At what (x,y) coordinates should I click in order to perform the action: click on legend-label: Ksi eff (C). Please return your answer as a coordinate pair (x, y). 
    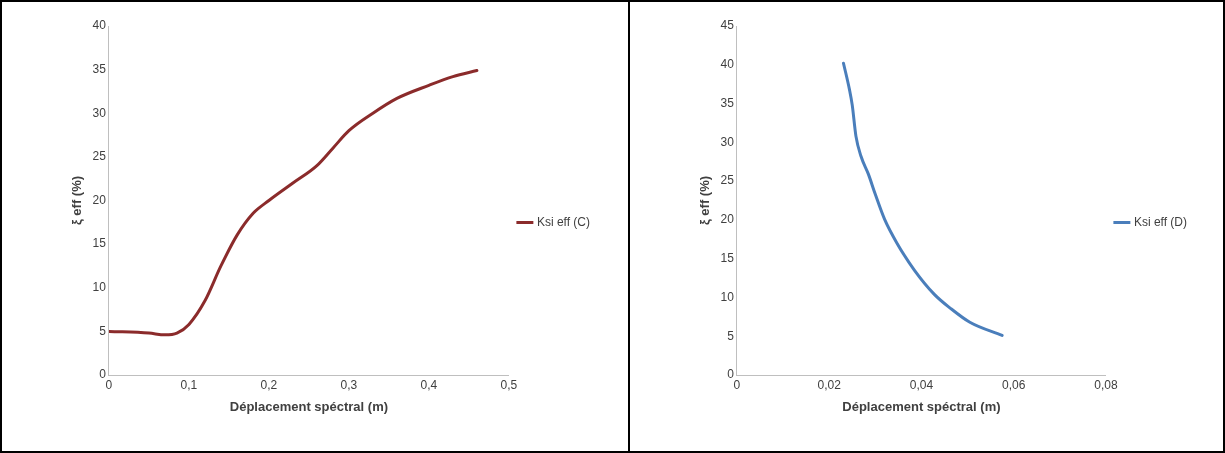
    Looking at the image, I should click on (563, 221).